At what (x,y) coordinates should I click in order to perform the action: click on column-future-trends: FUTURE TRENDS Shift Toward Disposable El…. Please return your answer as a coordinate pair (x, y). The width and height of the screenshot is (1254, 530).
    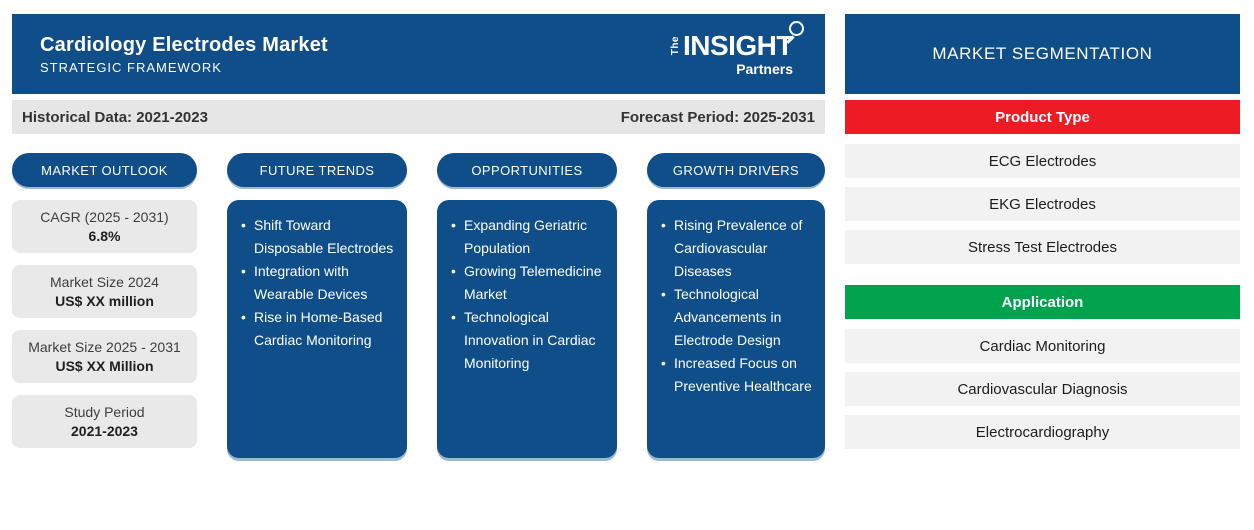
    Looking at the image, I should click on (317, 305).